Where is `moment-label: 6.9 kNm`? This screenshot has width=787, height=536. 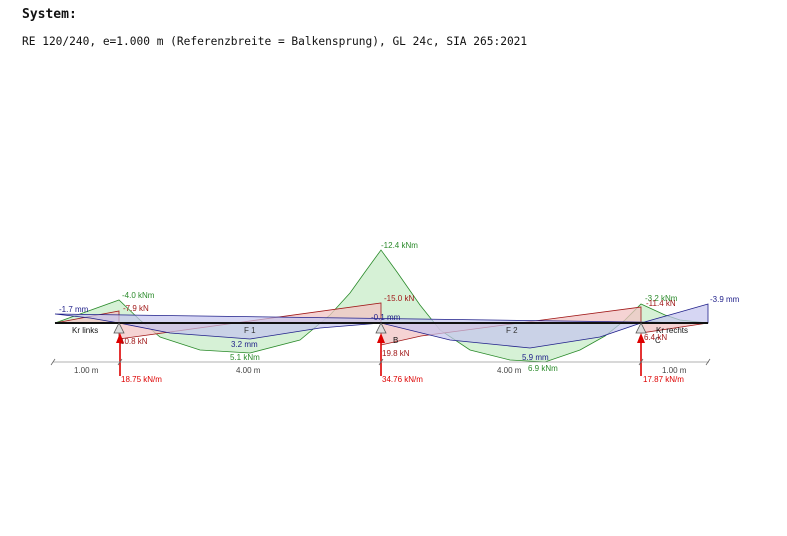 moment-label: 6.9 kNm is located at coordinates (543, 368).